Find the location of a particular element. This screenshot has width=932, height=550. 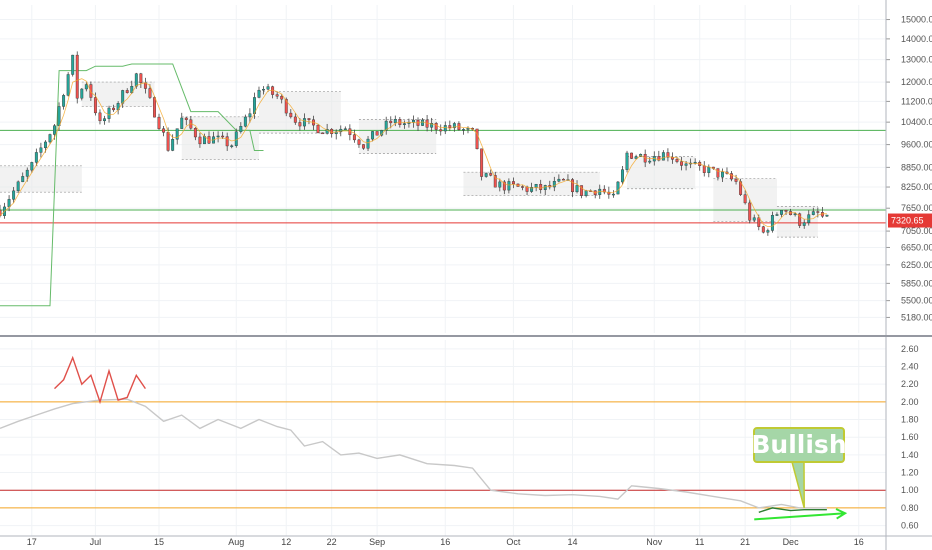

date-tick-label: 16 is located at coordinates (445, 542).